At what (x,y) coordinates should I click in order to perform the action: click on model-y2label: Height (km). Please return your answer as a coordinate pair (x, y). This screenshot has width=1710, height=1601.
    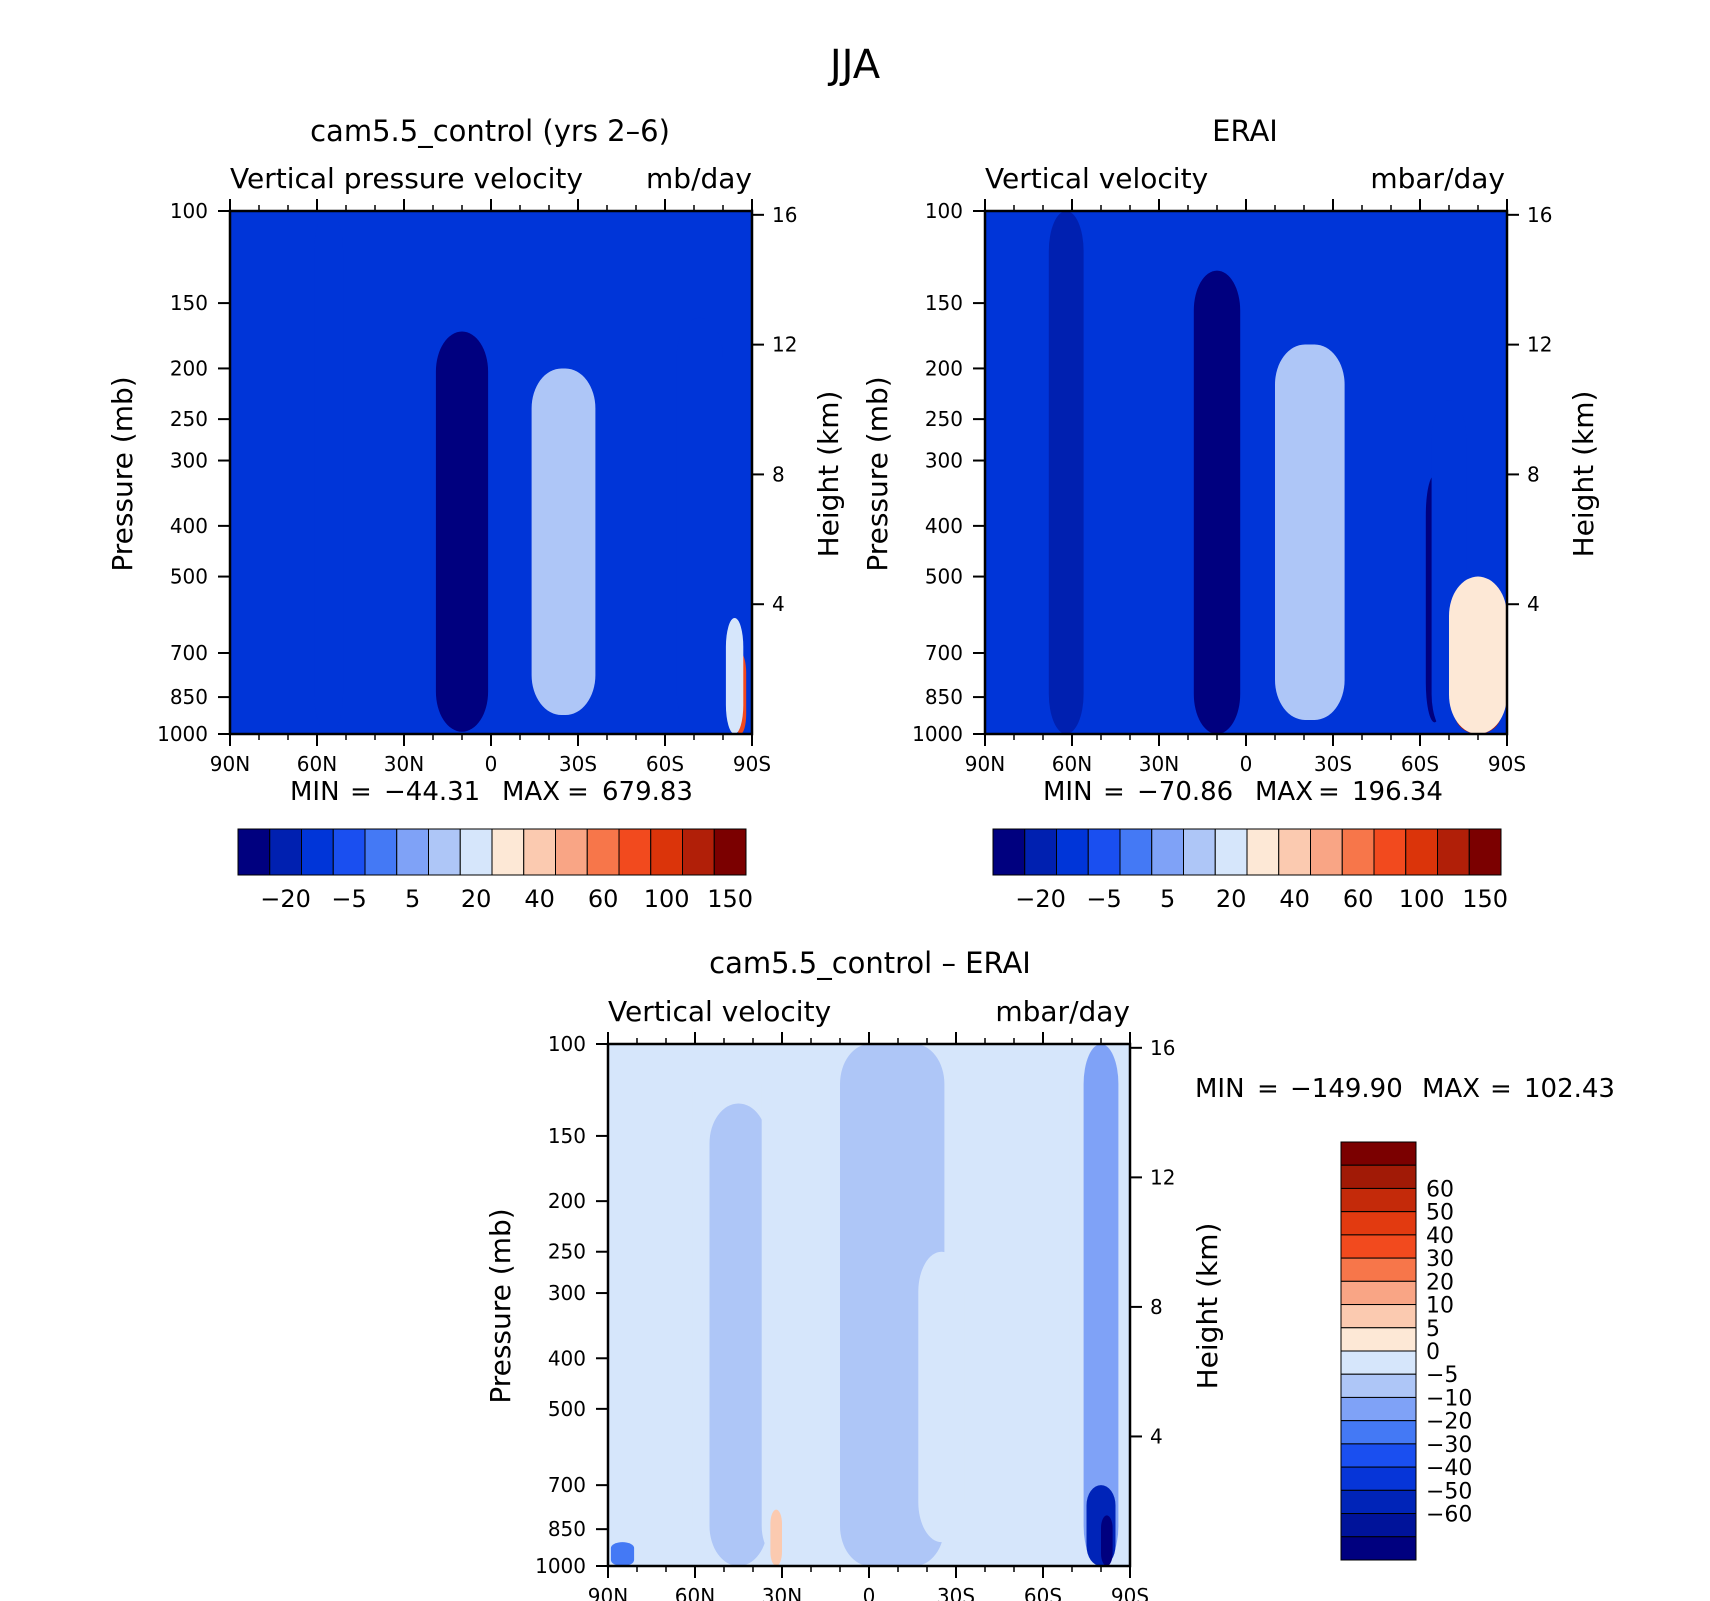
    Looking at the image, I should click on (828, 474).